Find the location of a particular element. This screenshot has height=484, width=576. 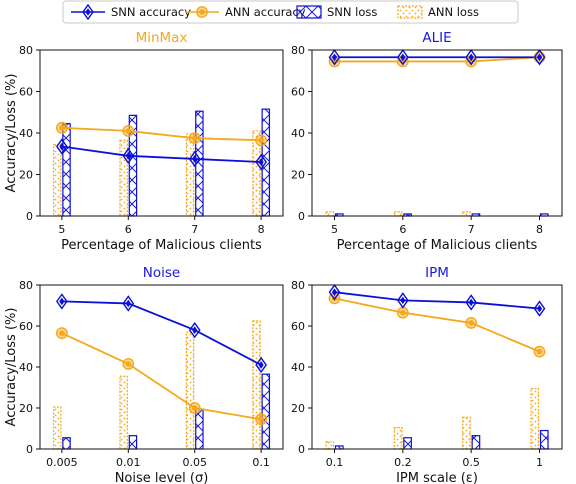

panel-title: MinMax is located at coordinates (162, 38).